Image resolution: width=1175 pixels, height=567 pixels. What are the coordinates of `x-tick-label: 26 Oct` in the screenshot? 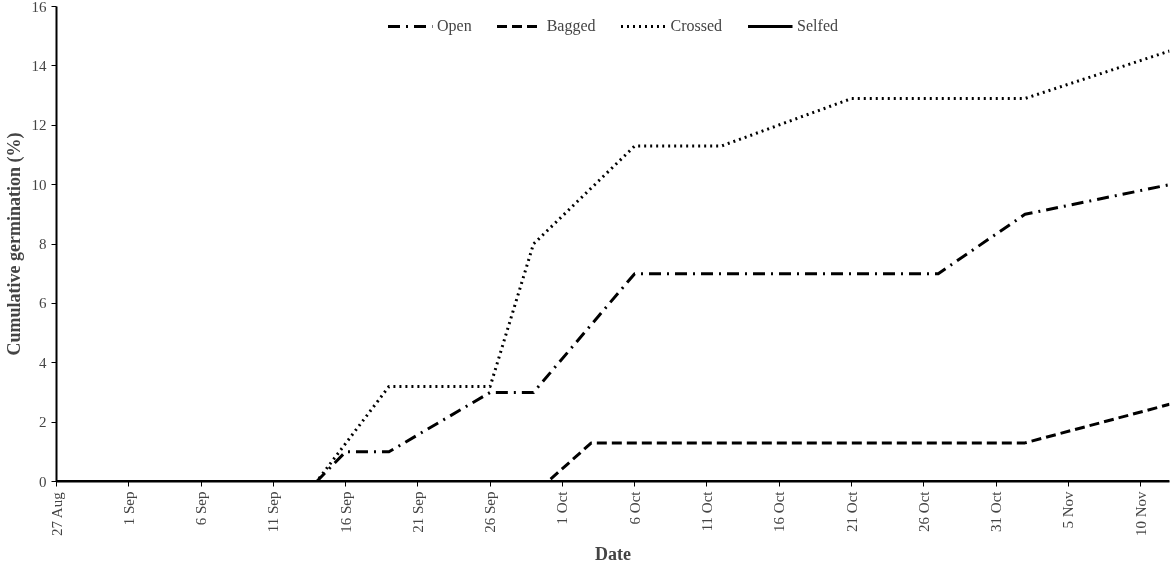 It's located at (923, 511).